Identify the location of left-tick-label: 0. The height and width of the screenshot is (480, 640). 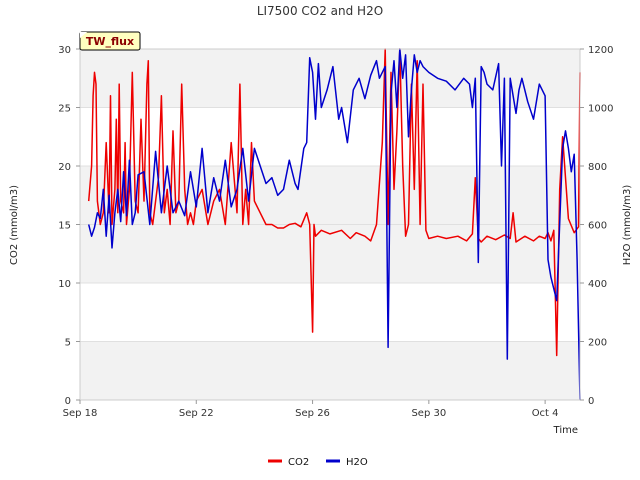
(68, 401).